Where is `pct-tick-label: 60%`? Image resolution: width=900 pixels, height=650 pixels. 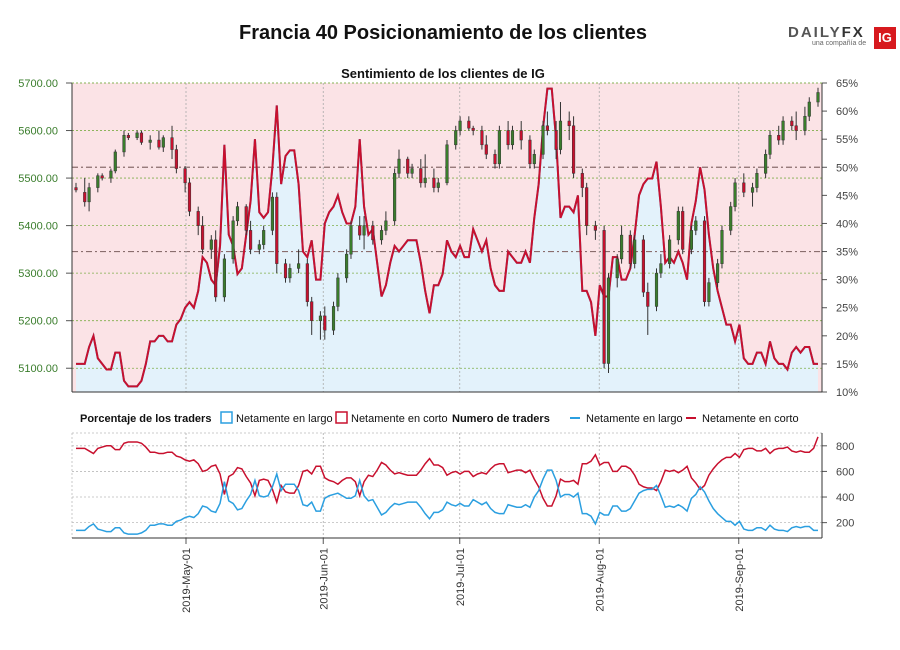
pct-tick-label: 60% is located at coordinates (847, 112).